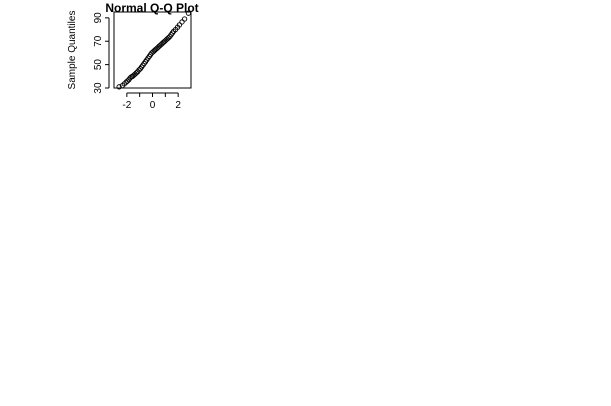 This screenshot has width=611, height=406. Describe the element at coordinates (178, 105) in the screenshot. I see `x-tick-label: 2` at that location.